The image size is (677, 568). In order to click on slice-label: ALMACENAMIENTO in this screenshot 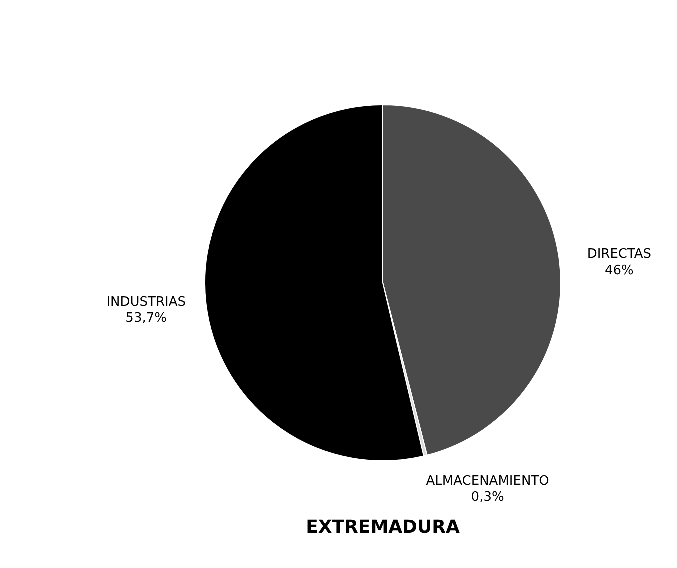, I will do `click(488, 481)`.